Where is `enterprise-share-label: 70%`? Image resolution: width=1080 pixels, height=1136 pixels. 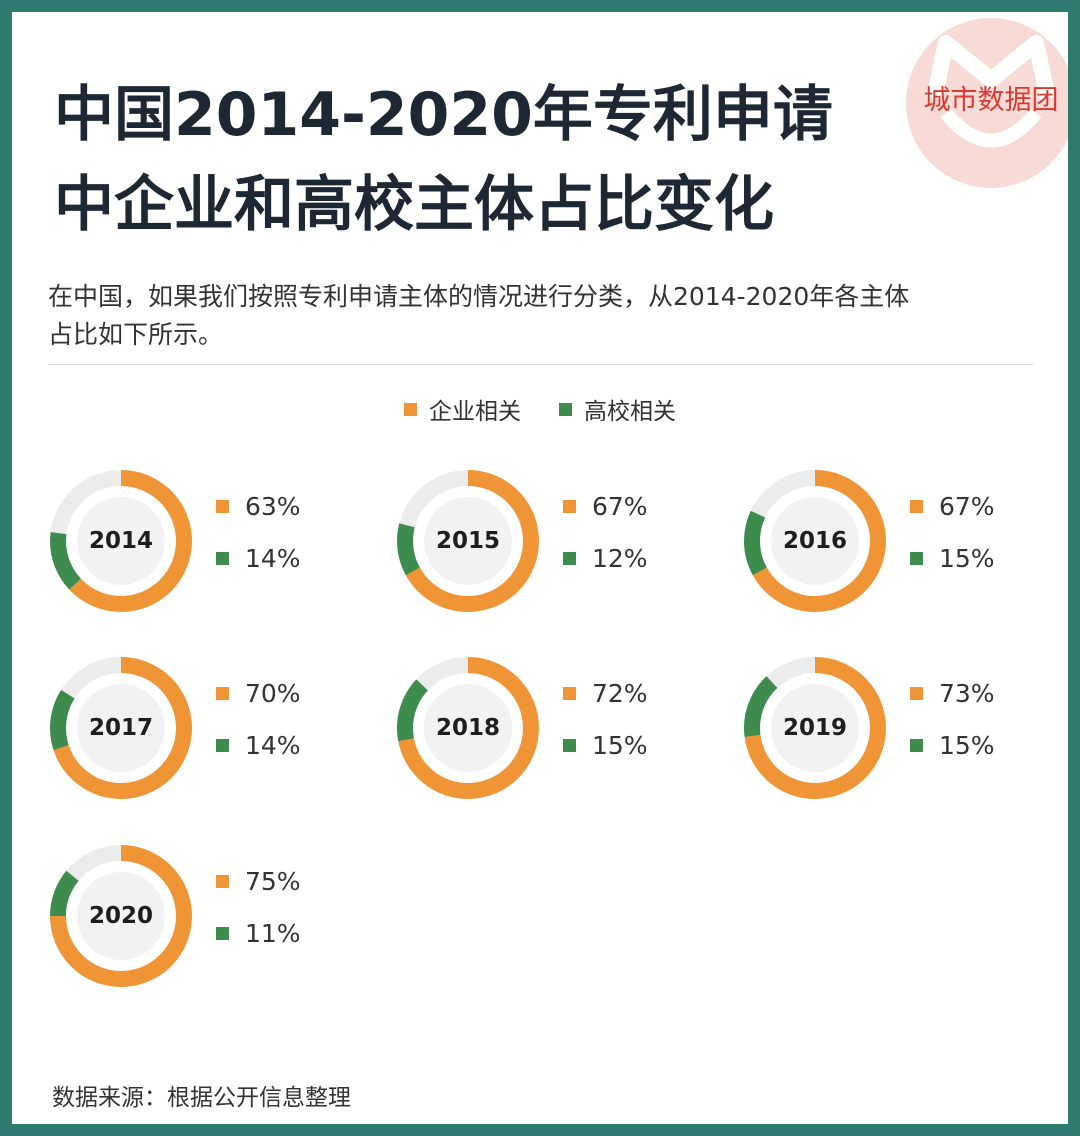 enterprise-share-label: 70% is located at coordinates (273, 693).